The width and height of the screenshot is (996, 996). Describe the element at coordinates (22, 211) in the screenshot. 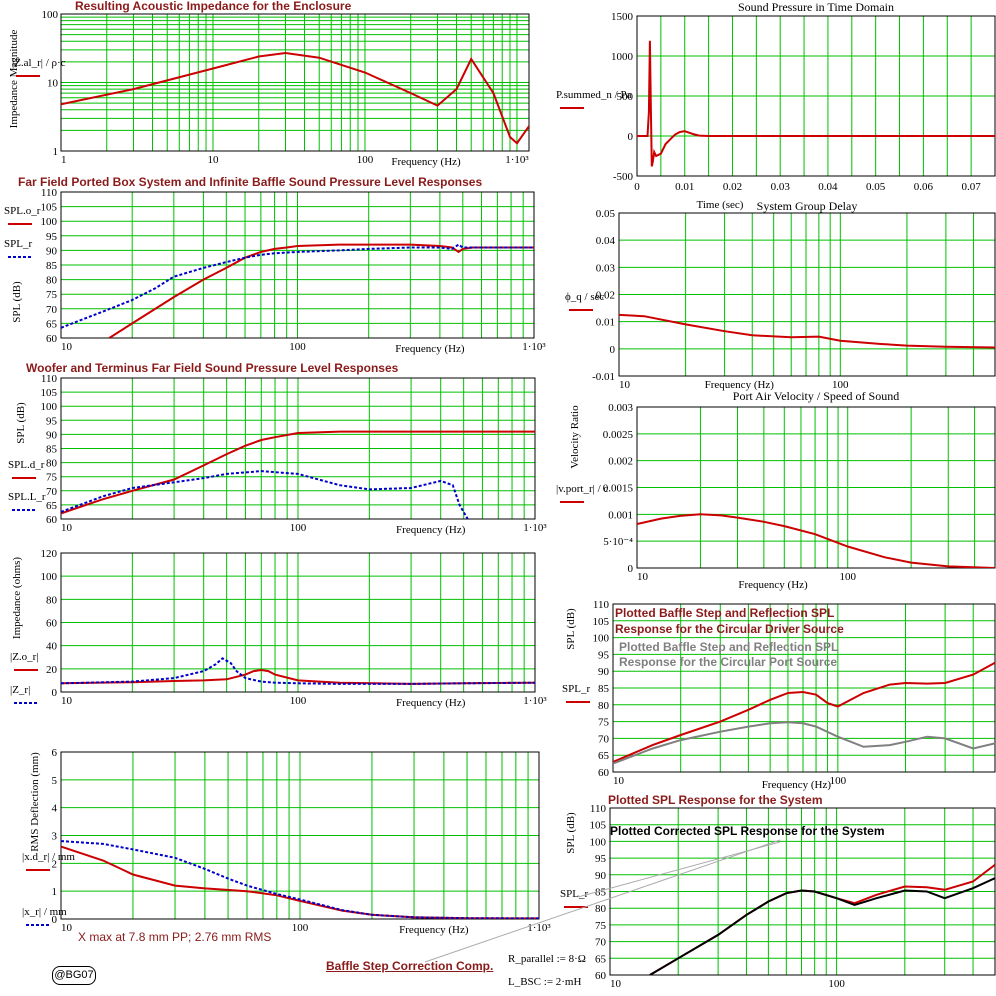

I see `legend-label: SPL.o_r` at that location.